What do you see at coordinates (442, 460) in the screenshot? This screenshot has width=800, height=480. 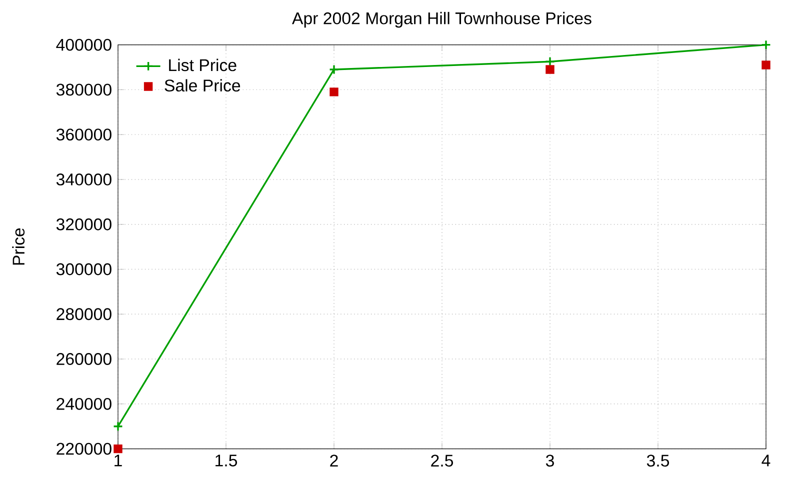 I see `x-tick-label: 2.5` at bounding box center [442, 460].